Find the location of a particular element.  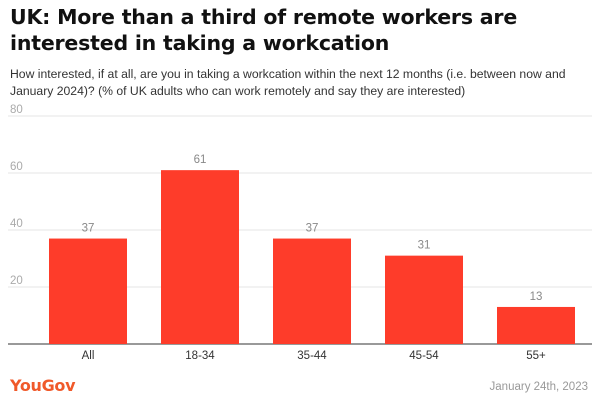

publish-date: January 24th, 2023 is located at coordinates (538, 387).